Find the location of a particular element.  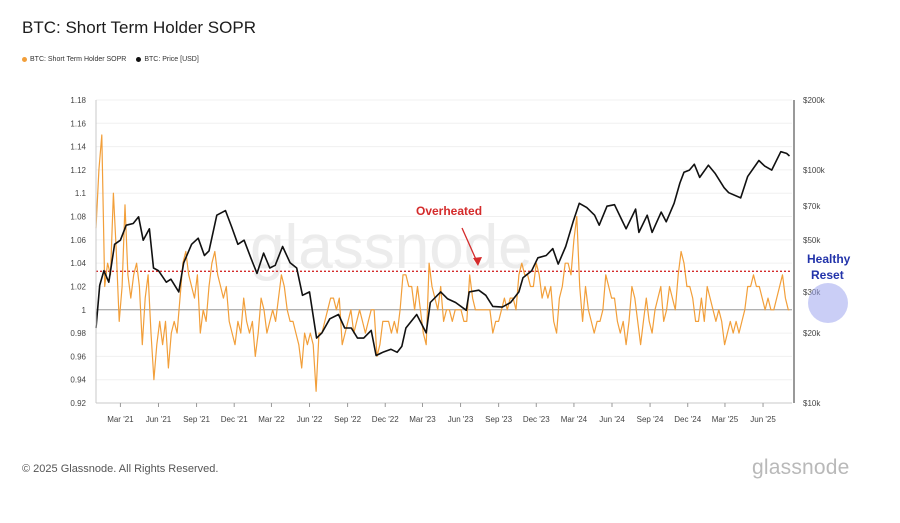

left-tick-label: 0.98 is located at coordinates (78, 333).